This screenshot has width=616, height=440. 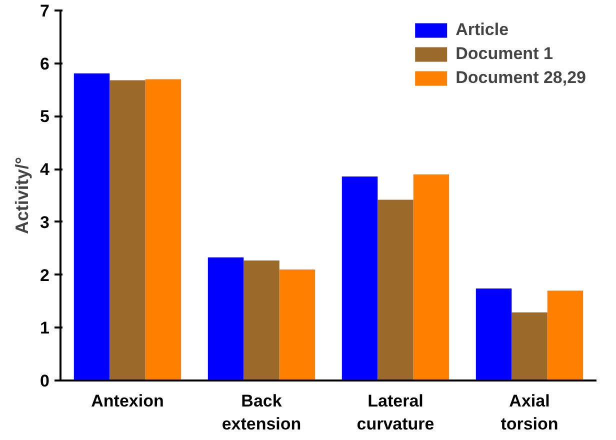 What do you see at coordinates (127, 401) in the screenshot?
I see `x-tick-label: Antexion` at bounding box center [127, 401].